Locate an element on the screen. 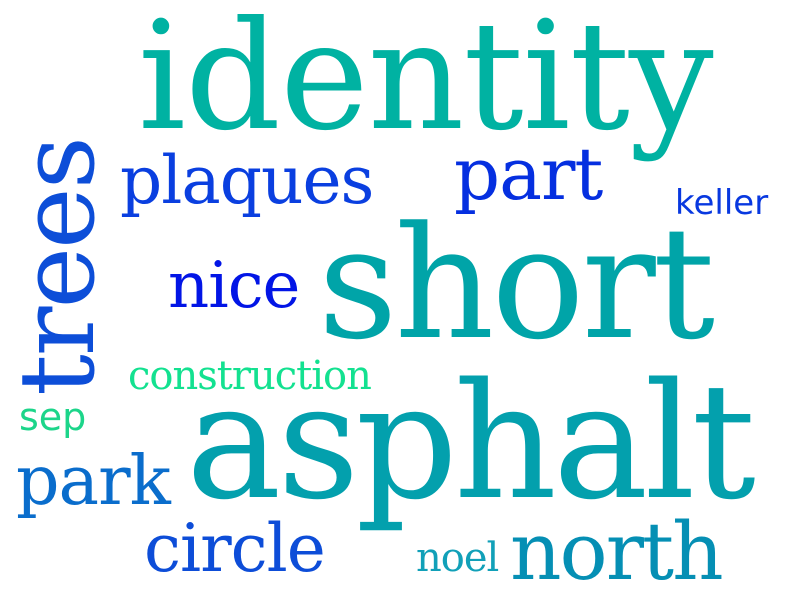  word-construction: construction is located at coordinates (250, 376).